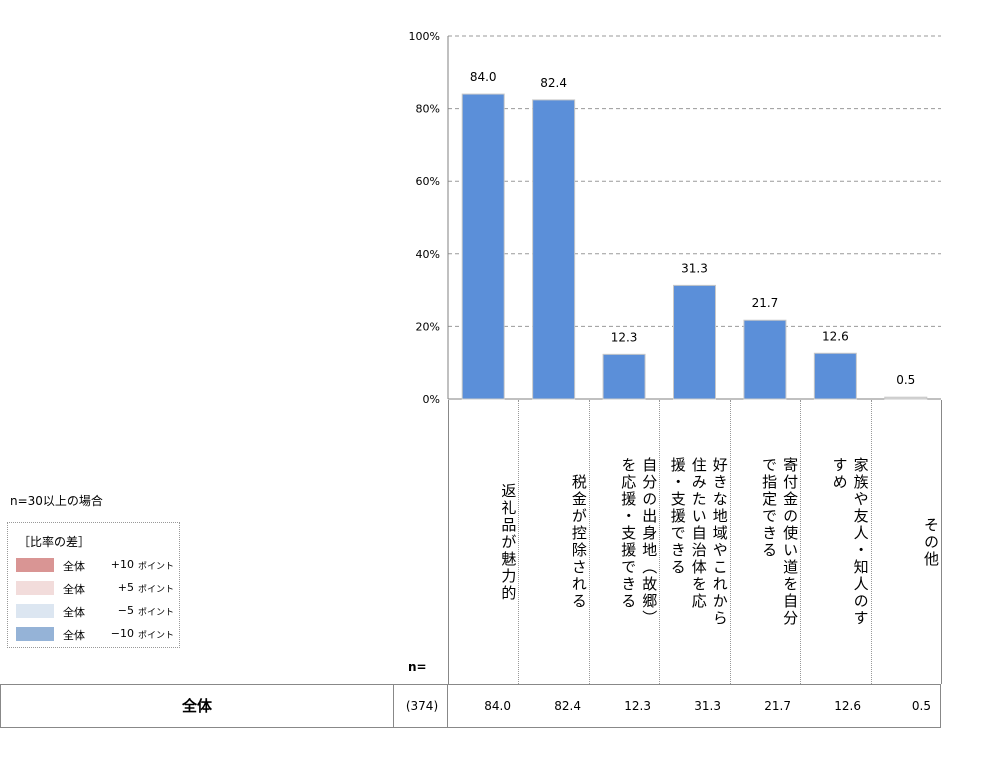 The image size is (998, 774). What do you see at coordinates (417, 667) in the screenshot?
I see `n-header: n=` at bounding box center [417, 667].